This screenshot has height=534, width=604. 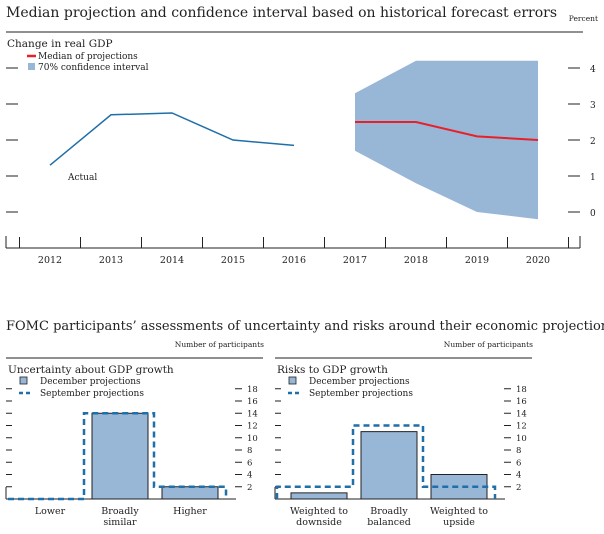 I want to click on x-tick-label: 2020, so click(x=538, y=260).